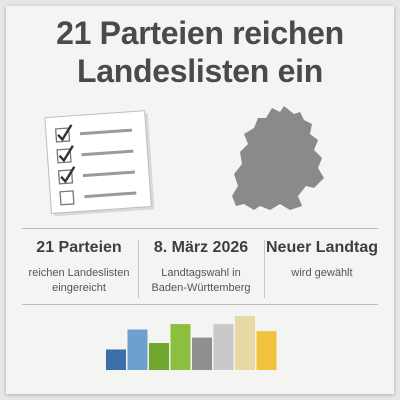 This screenshot has width=400, height=400. Describe the element at coordinates (200, 71) in the screenshot. I see `title-line-2: Landeslisten ein` at that location.